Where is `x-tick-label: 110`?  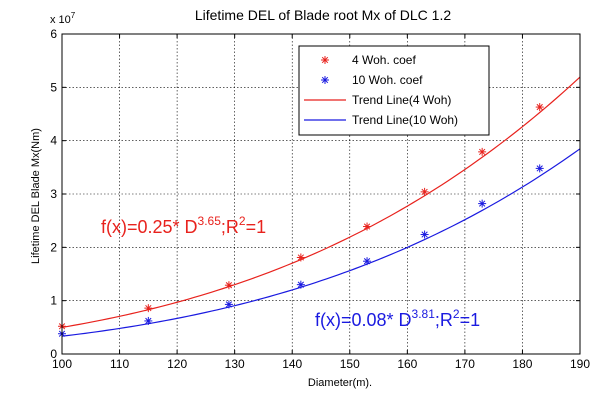
x-tick-label: 110 is located at coordinates (119, 364).